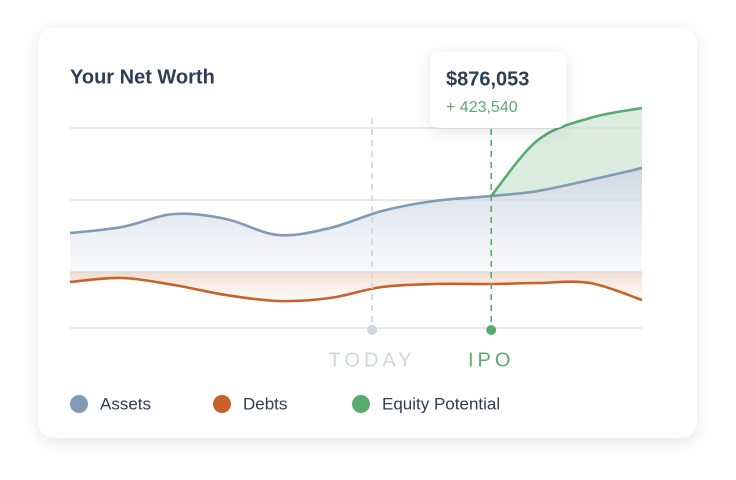 The image size is (736, 480). I want to click on tooltip-change: + 423,540, so click(482, 107).